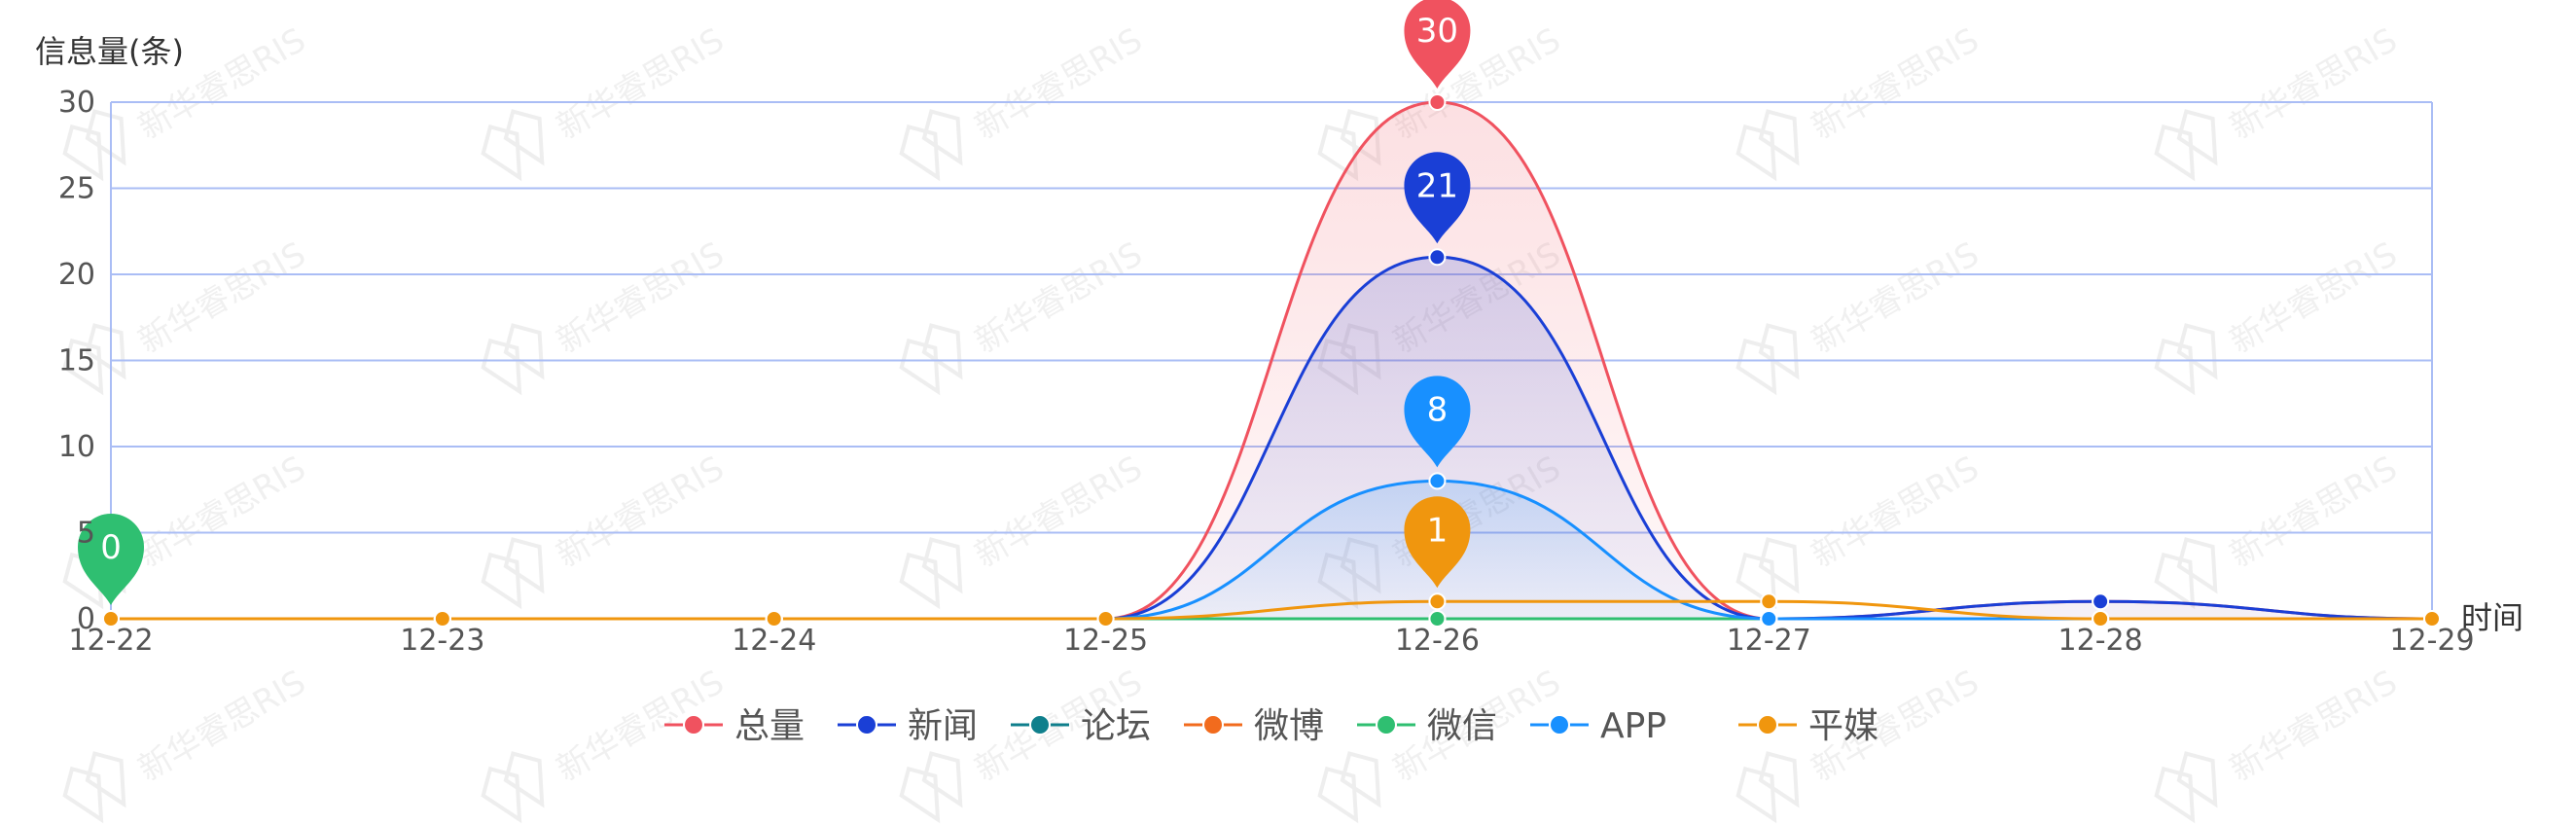 The height and width of the screenshot is (825, 2576). Describe the element at coordinates (1437, 31) in the screenshot. I see `pin-label: 30` at that location.